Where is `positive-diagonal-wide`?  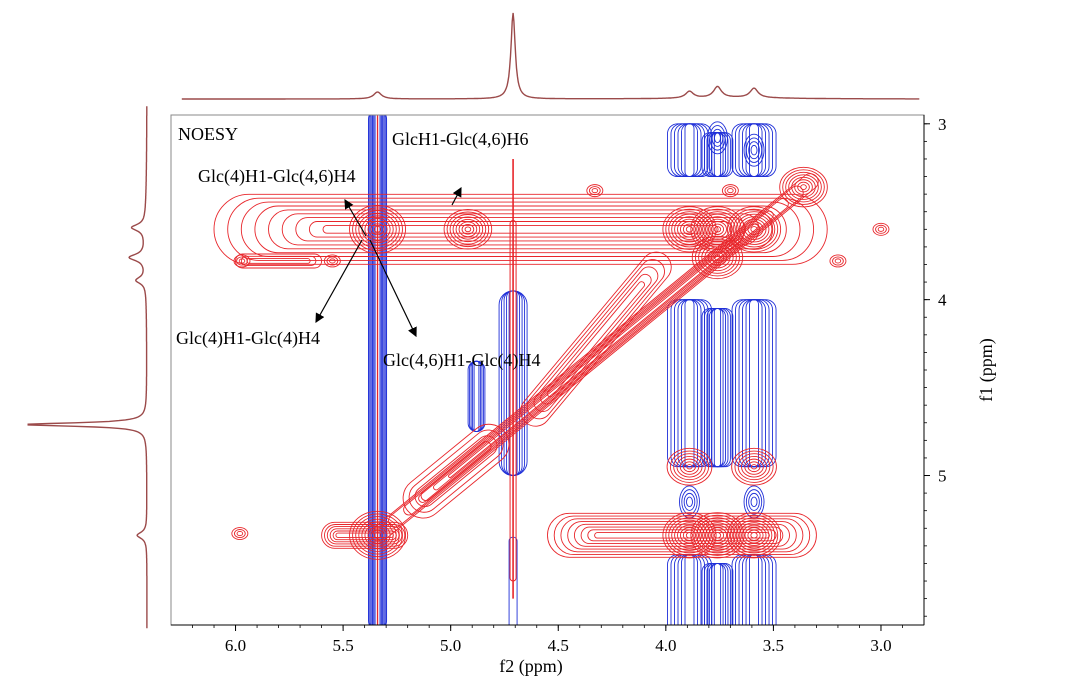 positive-diagonal-wide is located at coordinates (456, 471).